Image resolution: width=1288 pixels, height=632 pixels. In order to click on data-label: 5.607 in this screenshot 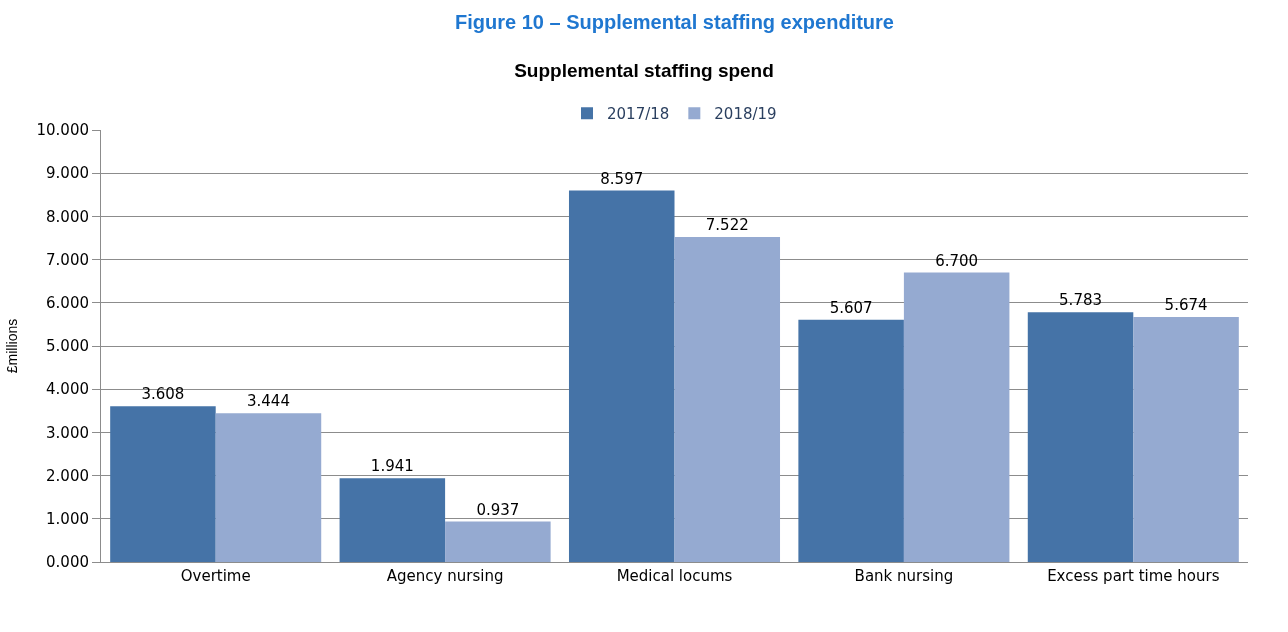, I will do `click(851, 307)`.